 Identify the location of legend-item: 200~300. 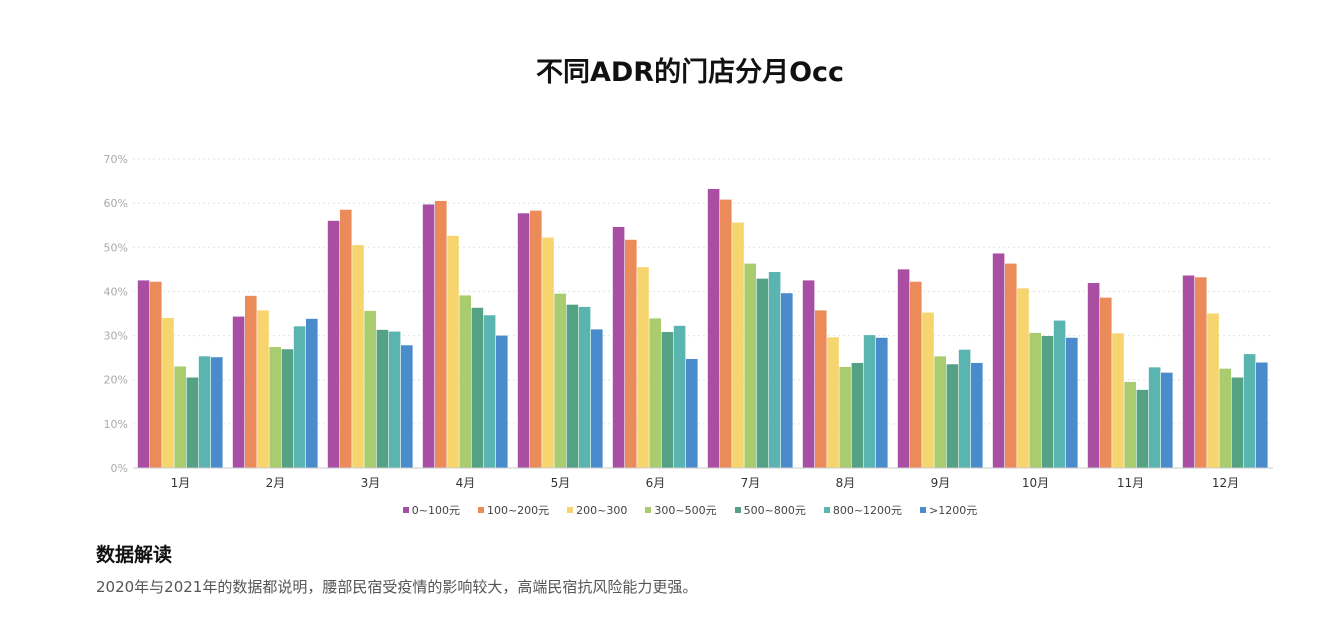
(597, 510).